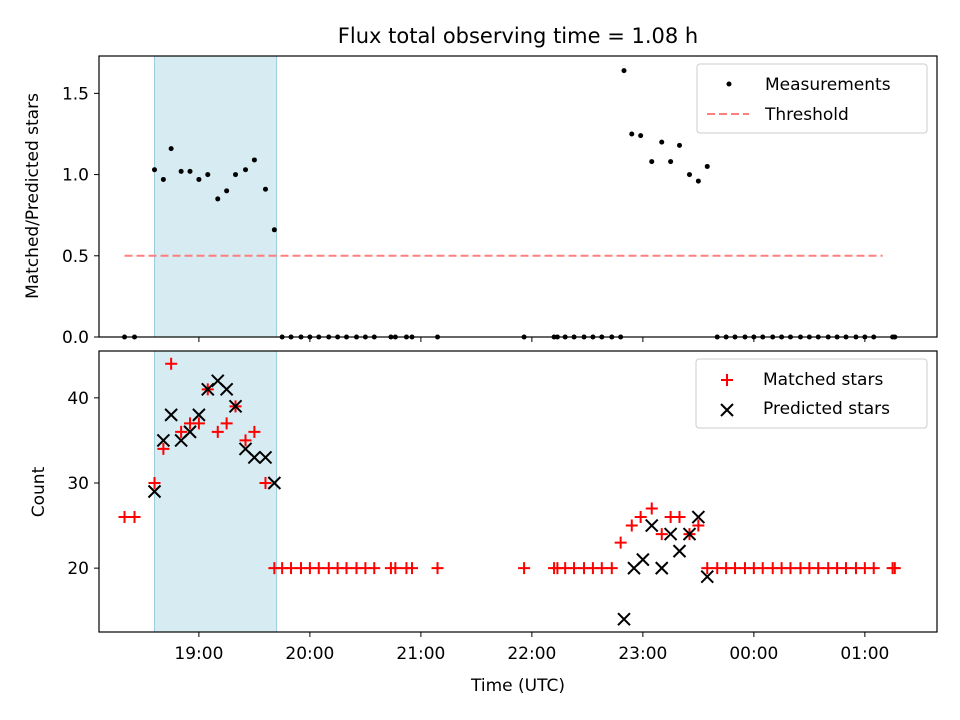 The height and width of the screenshot is (720, 960). Describe the element at coordinates (753, 654) in the screenshot. I see `x-tick-label: 00:00` at that location.